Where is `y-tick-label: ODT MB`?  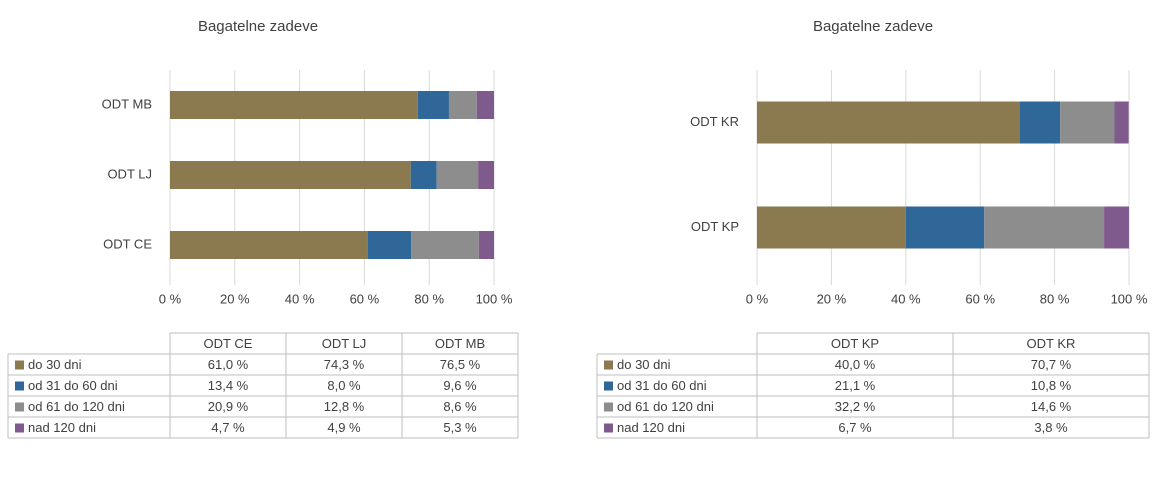
y-tick-label: ODT MB is located at coordinates (127, 103).